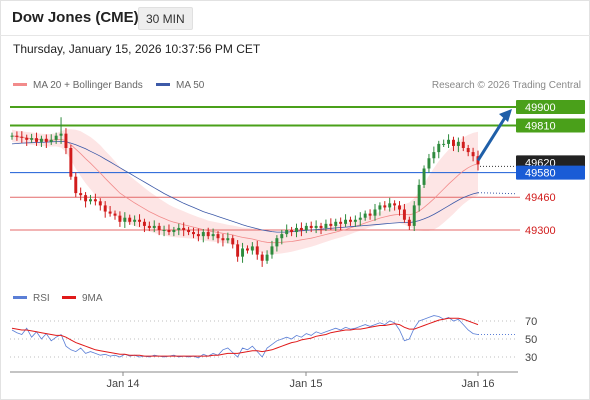 This screenshot has width=590, height=400. I want to click on rsi-ma-line, so click(245, 337).